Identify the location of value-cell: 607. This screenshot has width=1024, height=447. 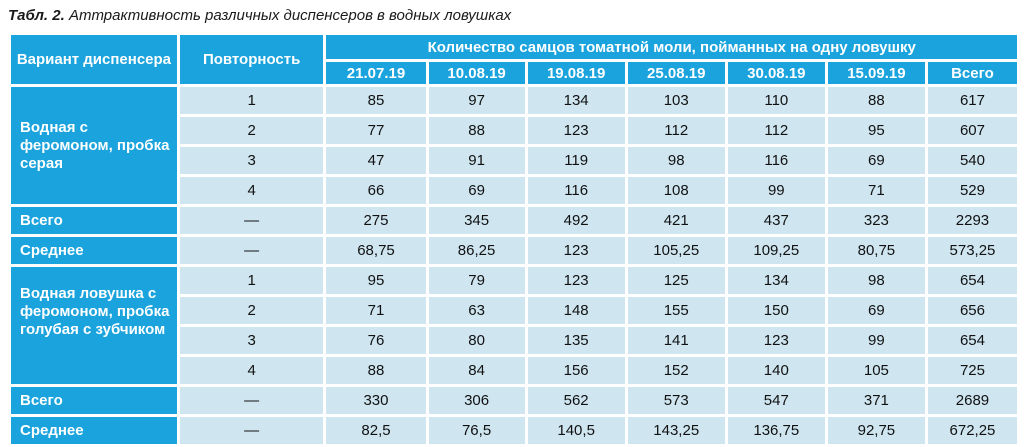
(972, 130).